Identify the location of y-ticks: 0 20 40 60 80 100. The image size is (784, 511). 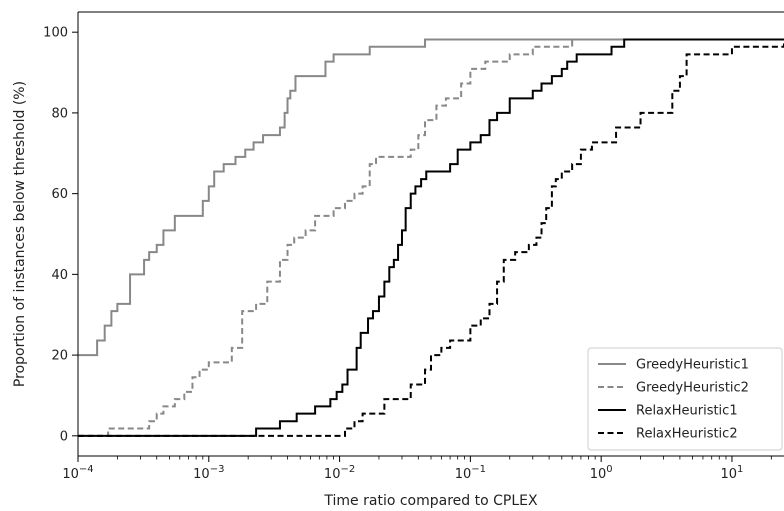
(60, 235).